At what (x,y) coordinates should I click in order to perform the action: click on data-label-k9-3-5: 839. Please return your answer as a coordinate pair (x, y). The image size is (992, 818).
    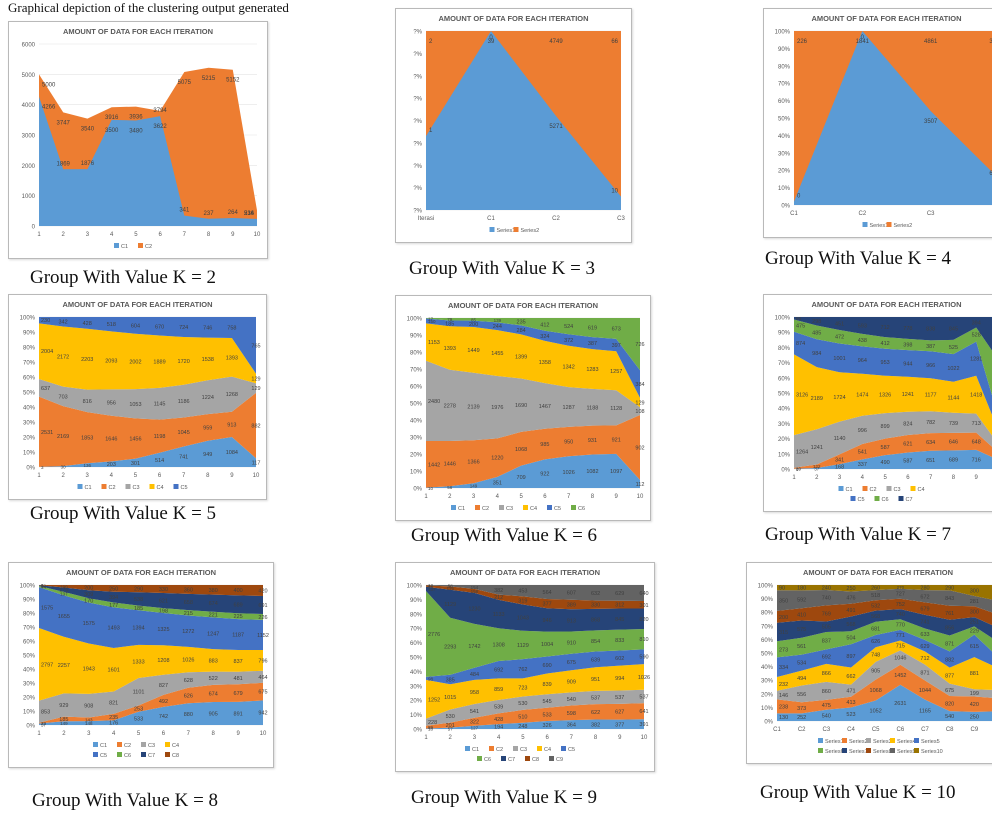
    Looking at the image, I should click on (547, 685).